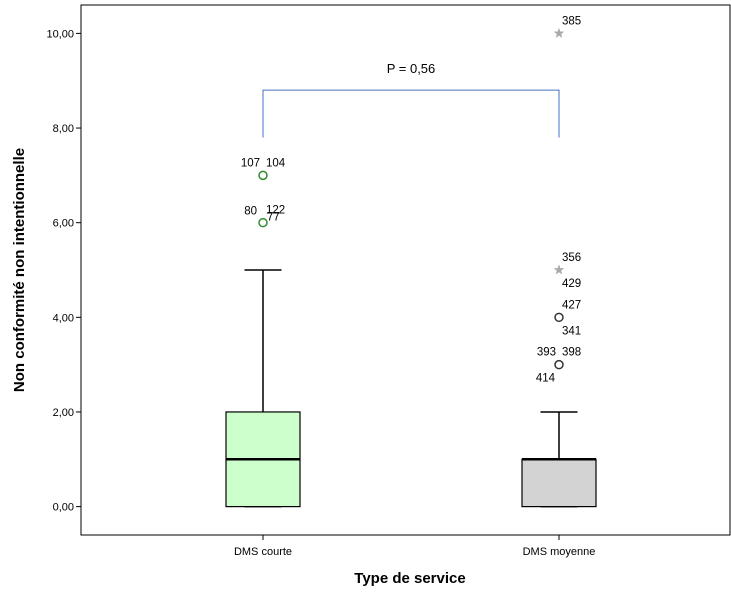 The image size is (731, 592). I want to click on y-tick-label: 8,00, so click(63, 129).